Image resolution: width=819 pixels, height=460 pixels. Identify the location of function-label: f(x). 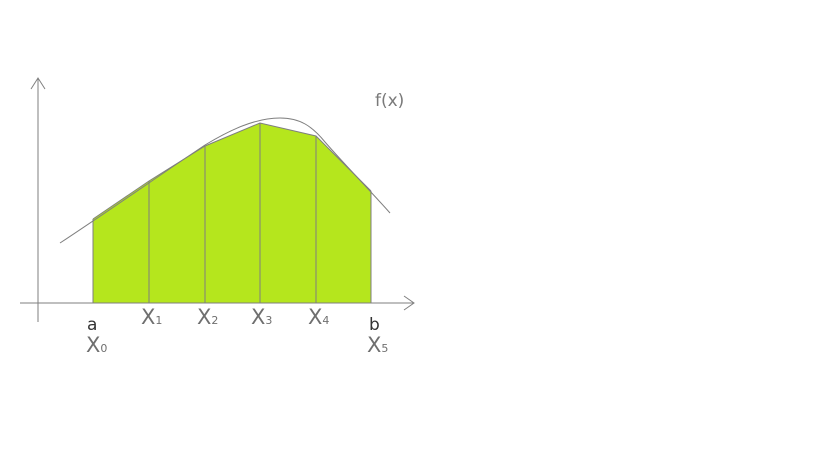
(389, 101).